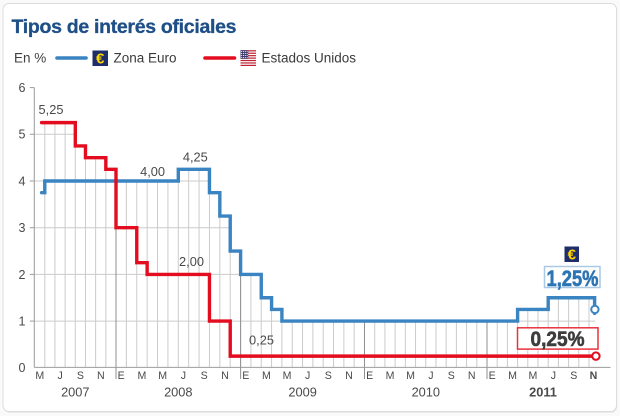 The image size is (620, 416). I want to click on svg-text: 4, so click(22, 181).